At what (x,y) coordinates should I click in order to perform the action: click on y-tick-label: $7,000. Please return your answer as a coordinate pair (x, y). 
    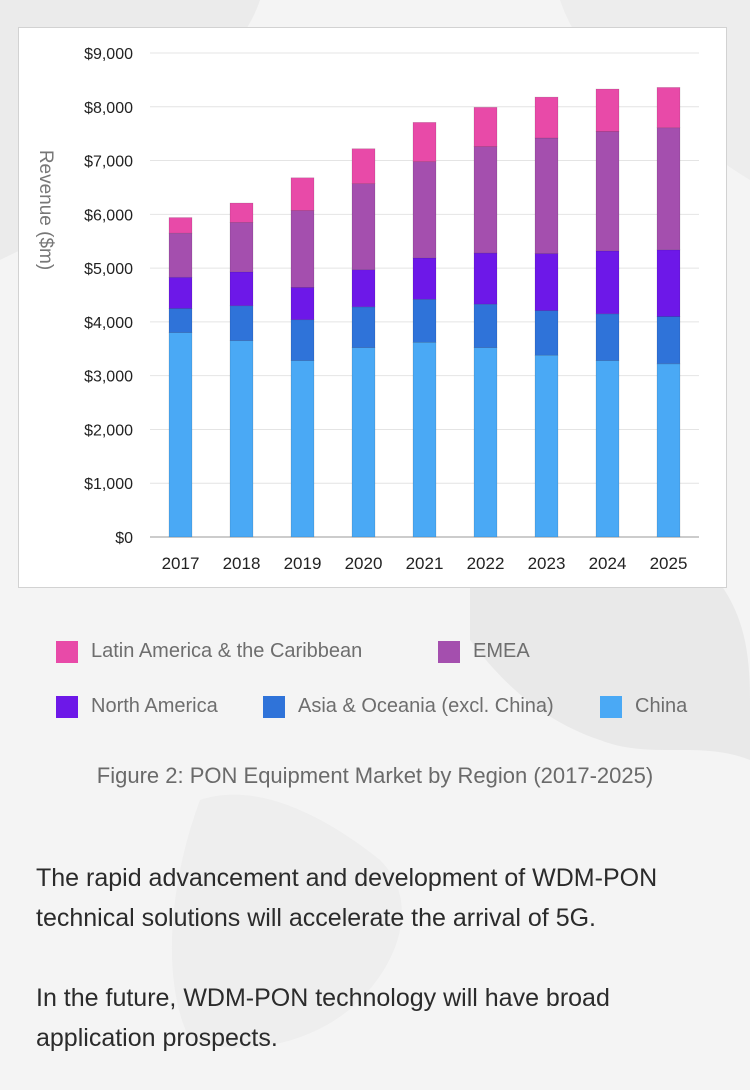
    Looking at the image, I should click on (108, 162).